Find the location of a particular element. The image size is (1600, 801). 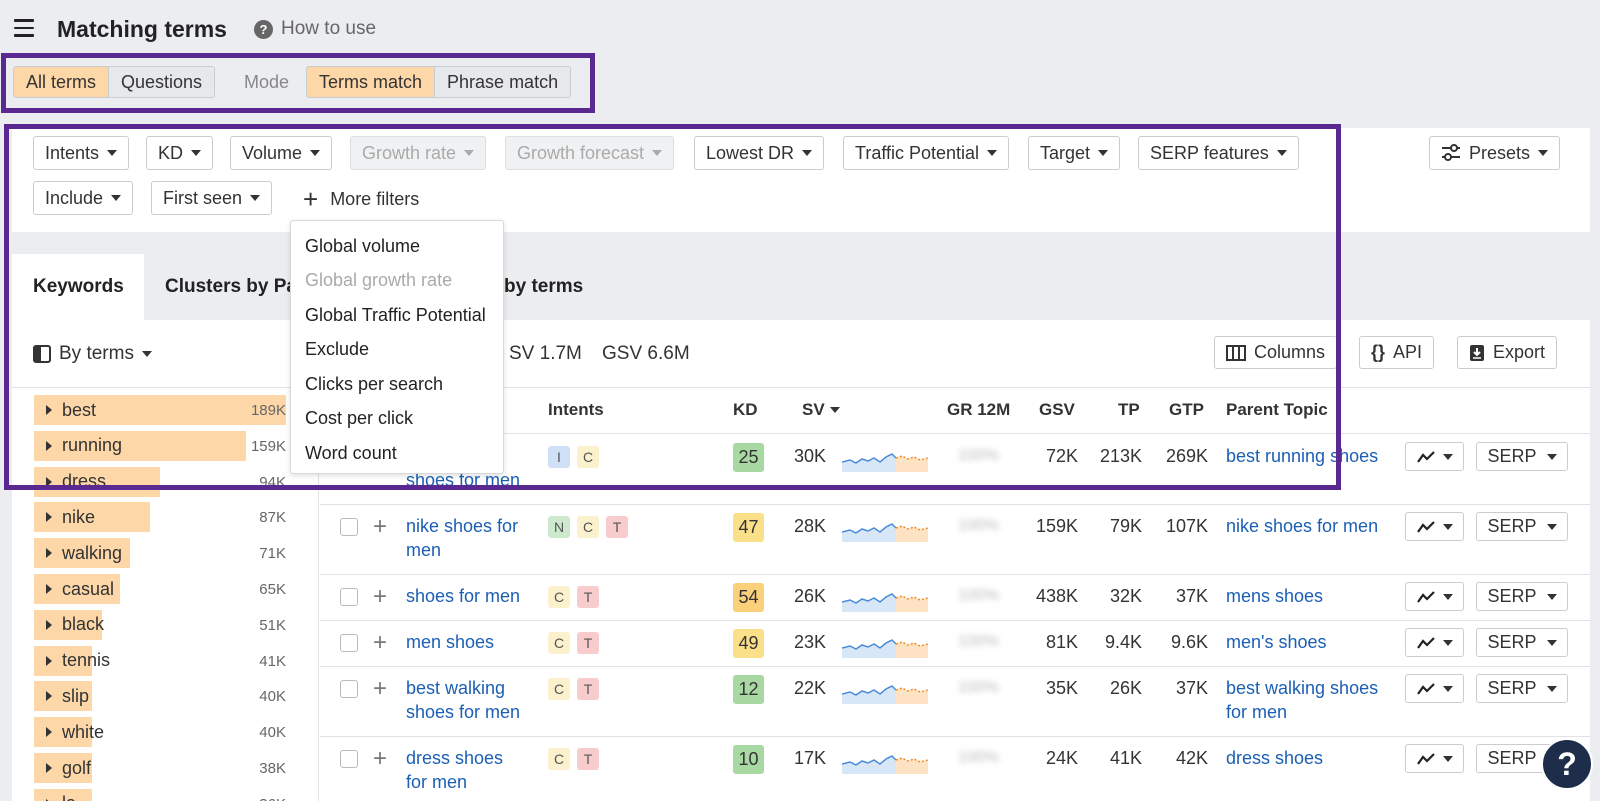

term-item-4: walking is located at coordinates (82, 553).